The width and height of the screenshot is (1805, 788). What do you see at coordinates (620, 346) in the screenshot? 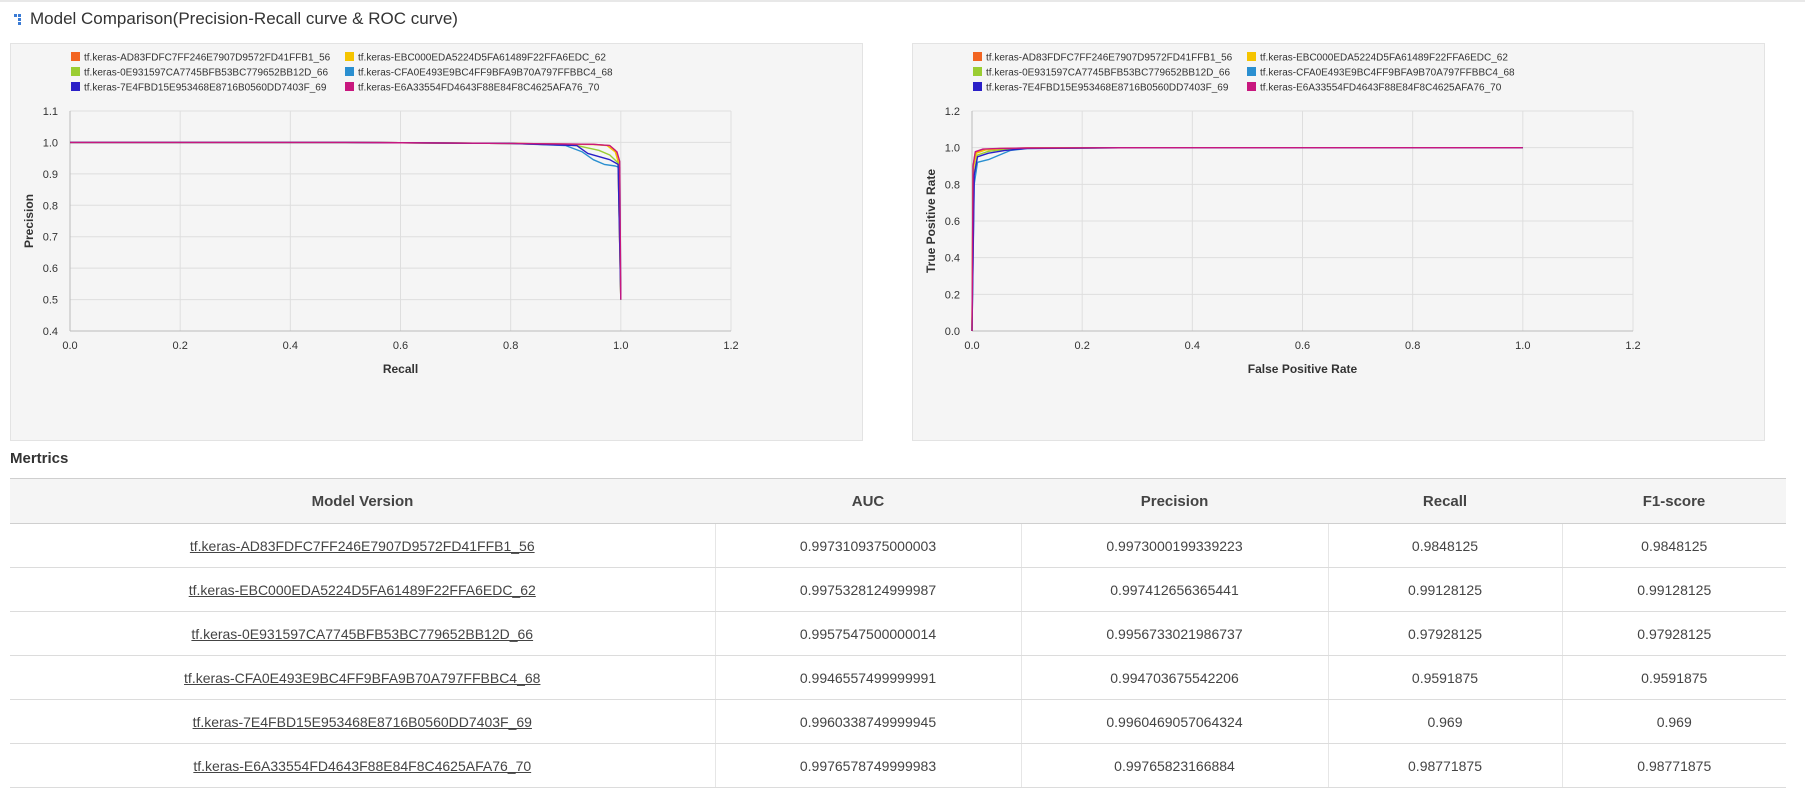
I see `x-tick-label: 1.0` at bounding box center [620, 346].